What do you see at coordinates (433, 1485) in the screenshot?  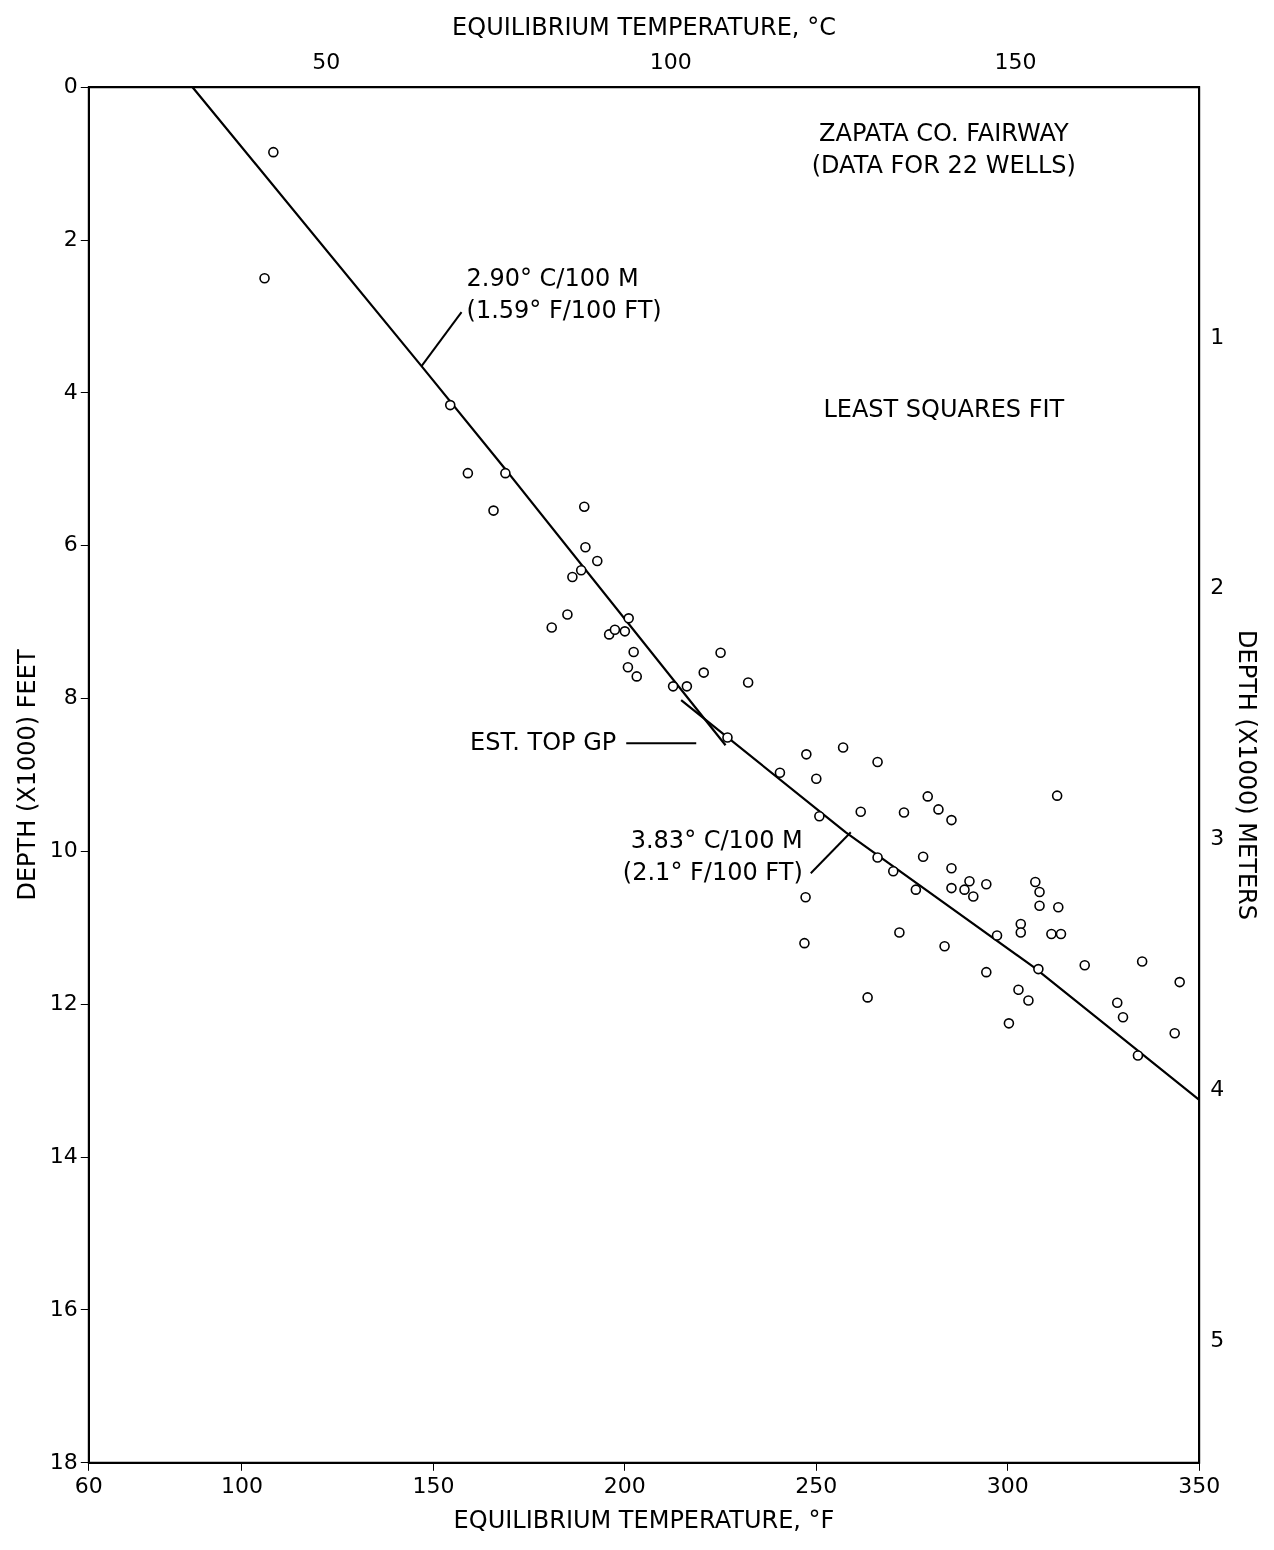 I see `x-tick-label: 150` at bounding box center [433, 1485].